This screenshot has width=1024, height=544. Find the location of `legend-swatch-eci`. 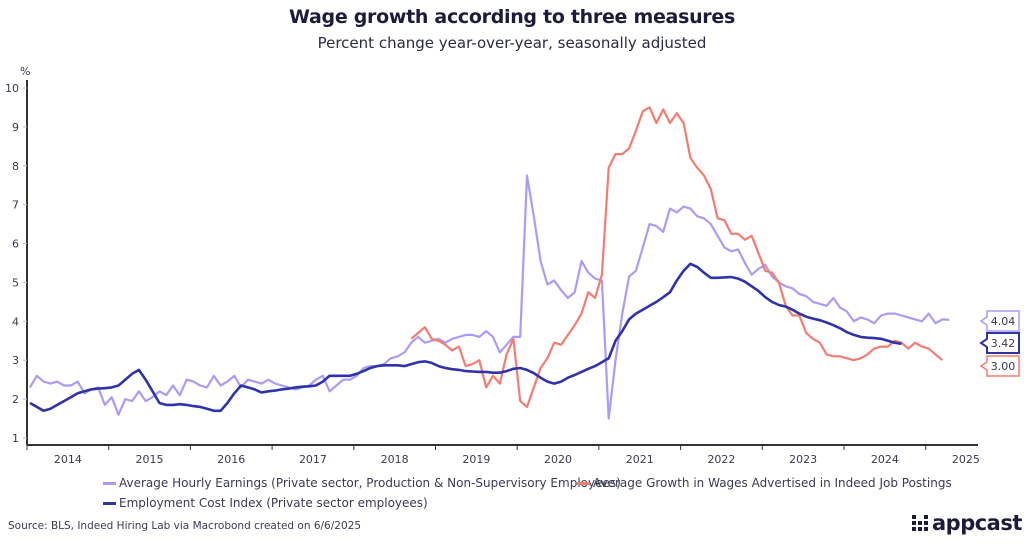

legend-swatch-eci is located at coordinates (109, 503).